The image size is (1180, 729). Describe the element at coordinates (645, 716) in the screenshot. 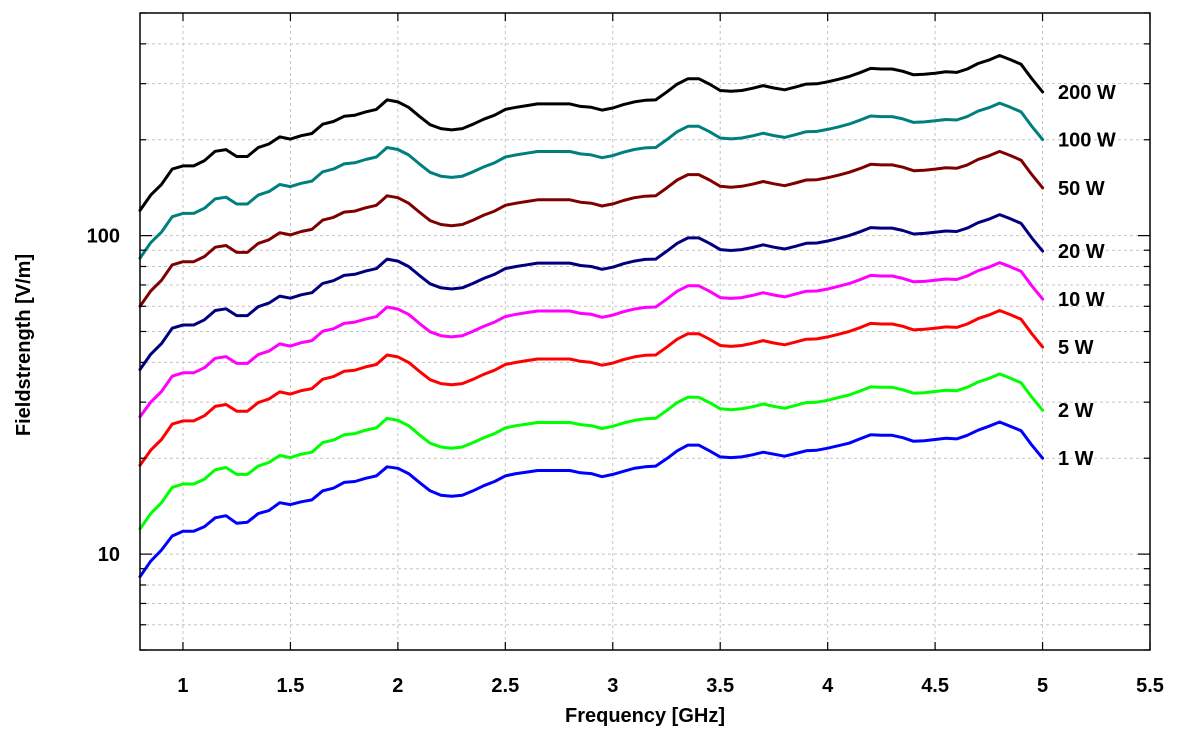

I see `x-axis-title: Frequency [GHz]` at that location.